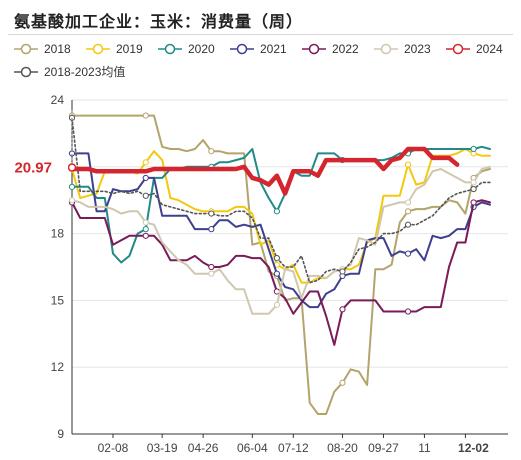 The height and width of the screenshot is (460, 521). I want to click on x-tick-label: 09-27, so click(383, 448).